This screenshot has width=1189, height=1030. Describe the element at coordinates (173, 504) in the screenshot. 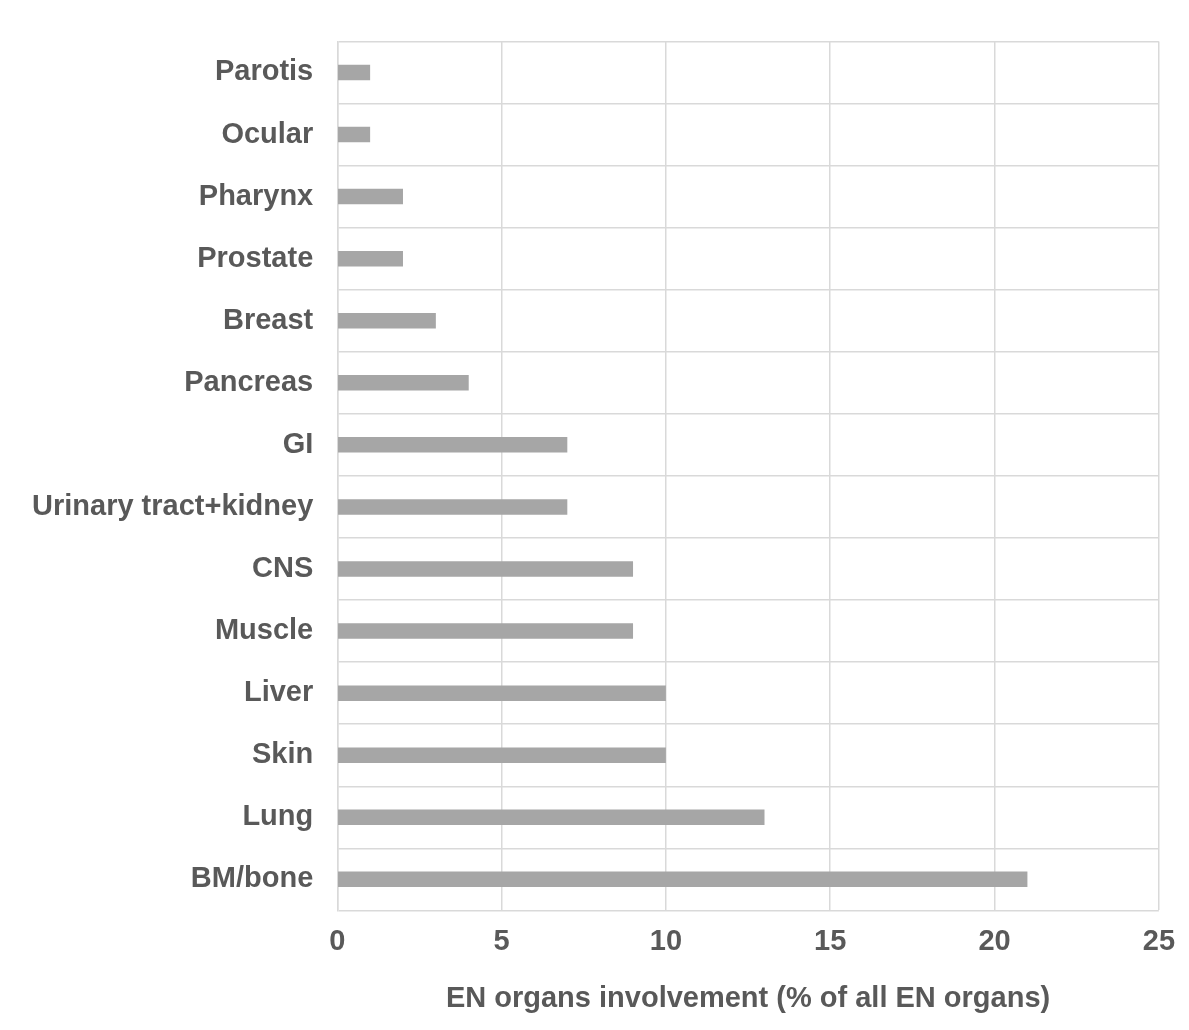

I see `y-tick-label: Urinary tract+kidney` at that location.